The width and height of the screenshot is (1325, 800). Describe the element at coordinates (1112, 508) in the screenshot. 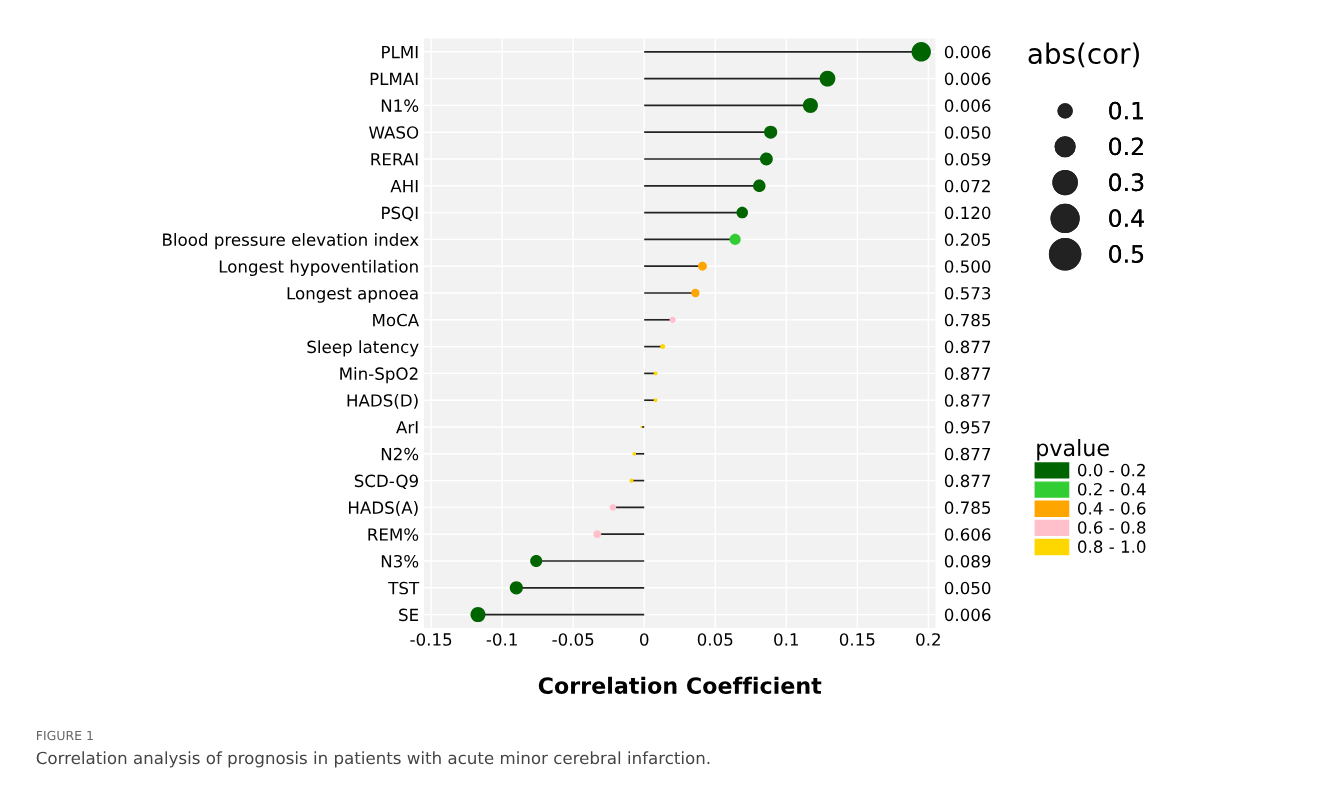

I see `legend-label: 0.4 - 0.6` at that location.